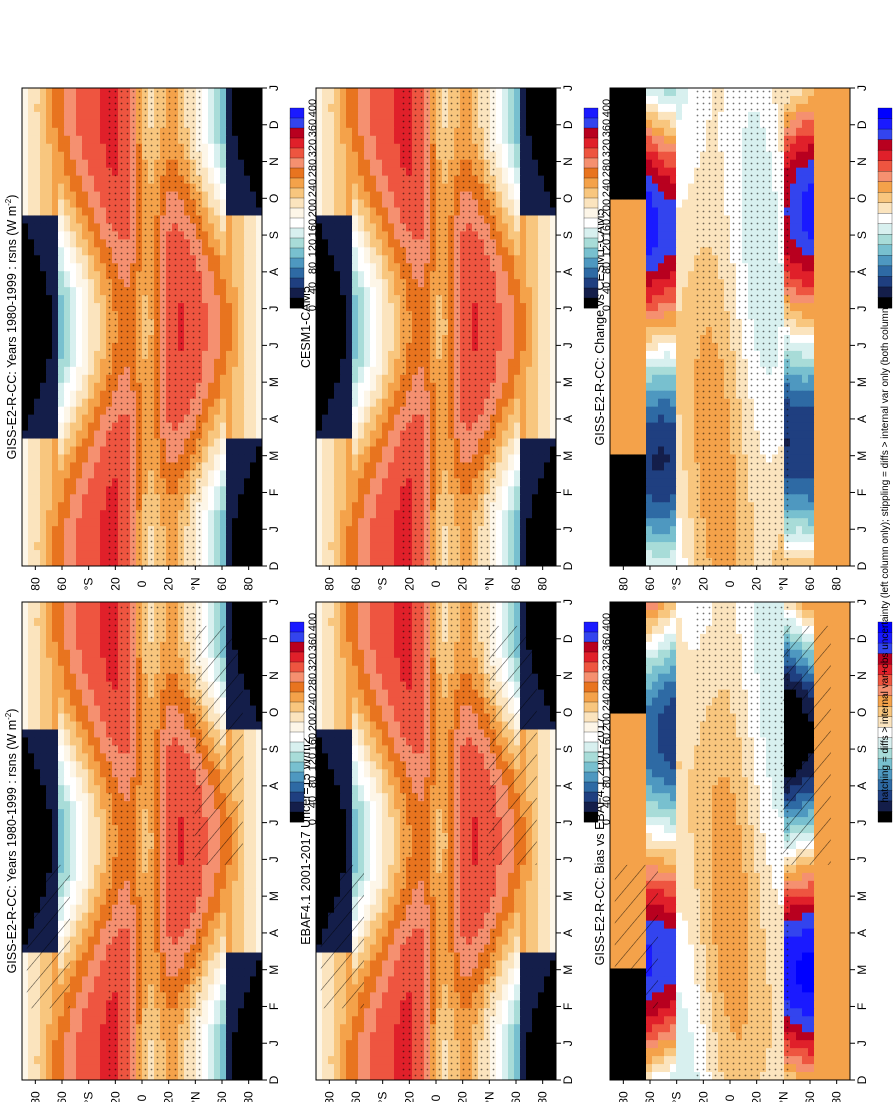 Image resolution: width=895 pixels, height=1102 pixels. I want to click on colorbar-label: 280, so click(607, 168).